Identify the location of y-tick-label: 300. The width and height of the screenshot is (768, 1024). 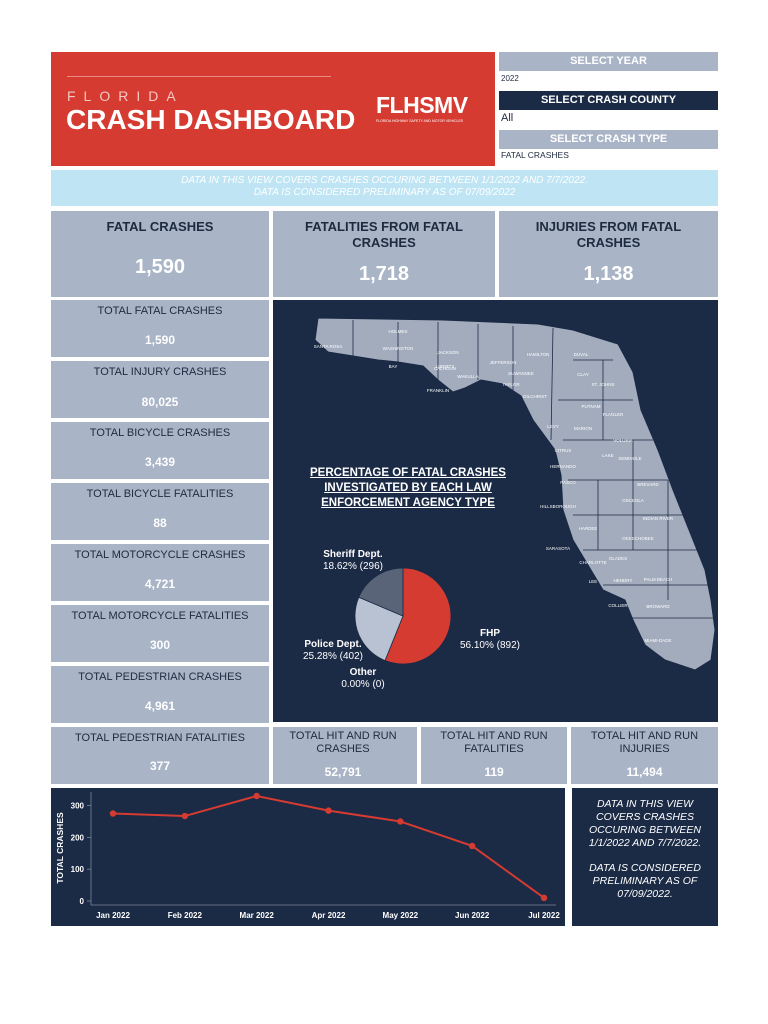
(78, 806).